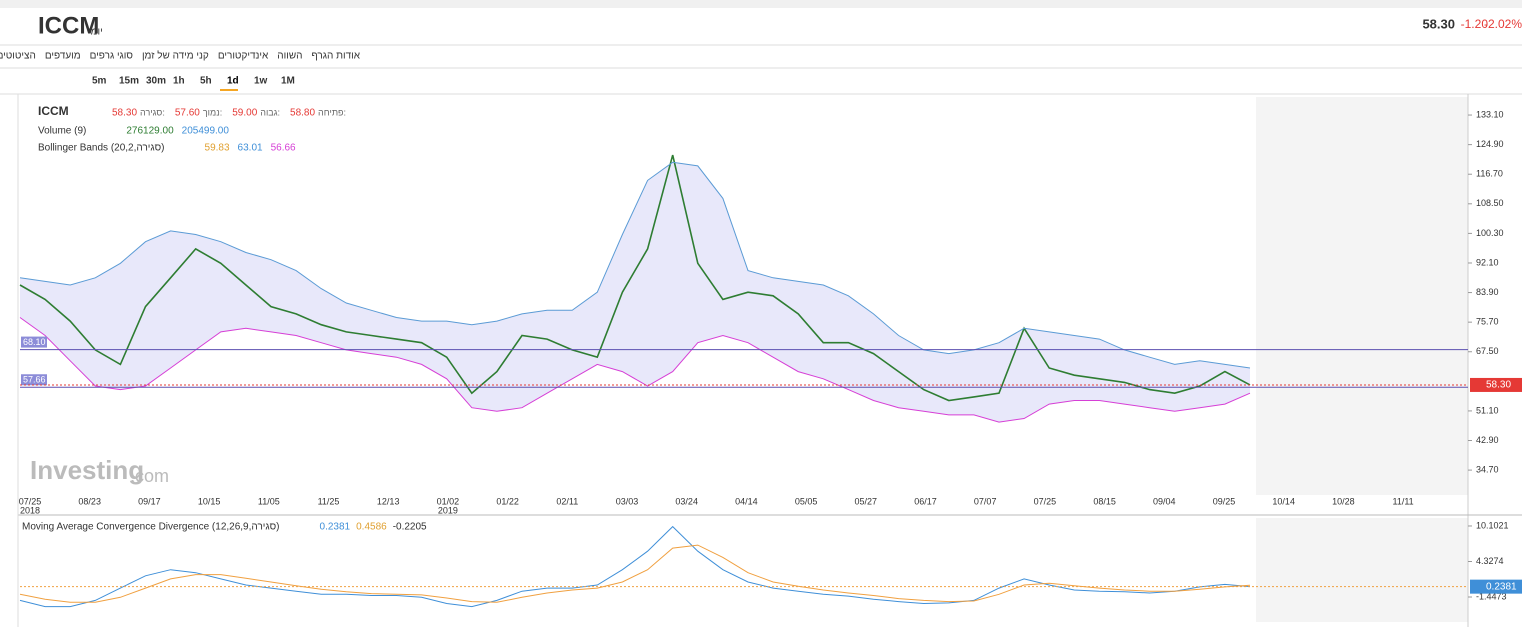 The height and width of the screenshot is (627, 1522). Describe the element at coordinates (244, 113) in the screenshot. I see `legend-value: 59.00` at that location.